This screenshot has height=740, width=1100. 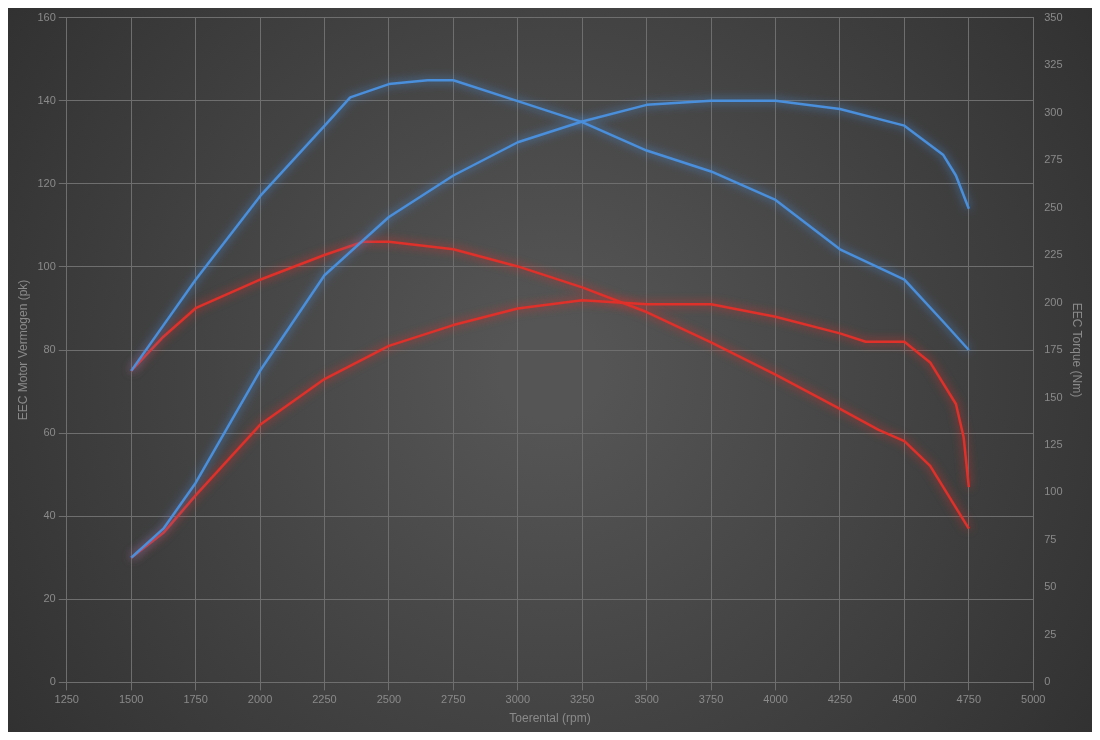 What do you see at coordinates (46, 182) in the screenshot?
I see `y-tick-label: 120` at bounding box center [46, 182].